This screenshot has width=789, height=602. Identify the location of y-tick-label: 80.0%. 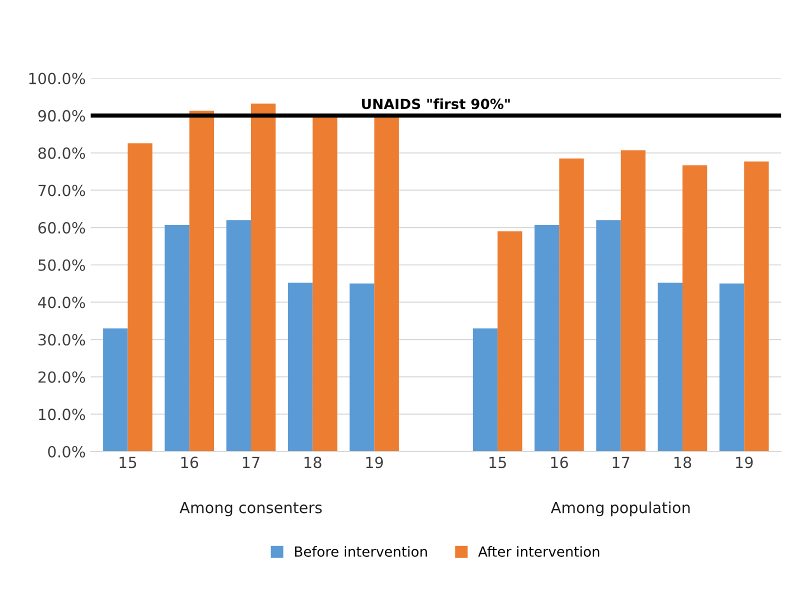
(62, 153).